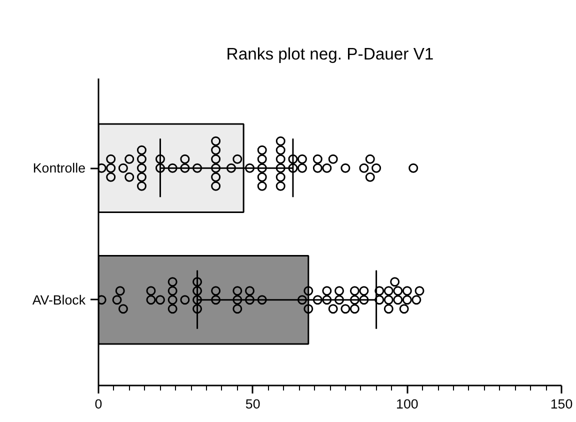  Describe the element at coordinates (59, 300) in the screenshot. I see `y-tick-label: AV-Block` at that location.